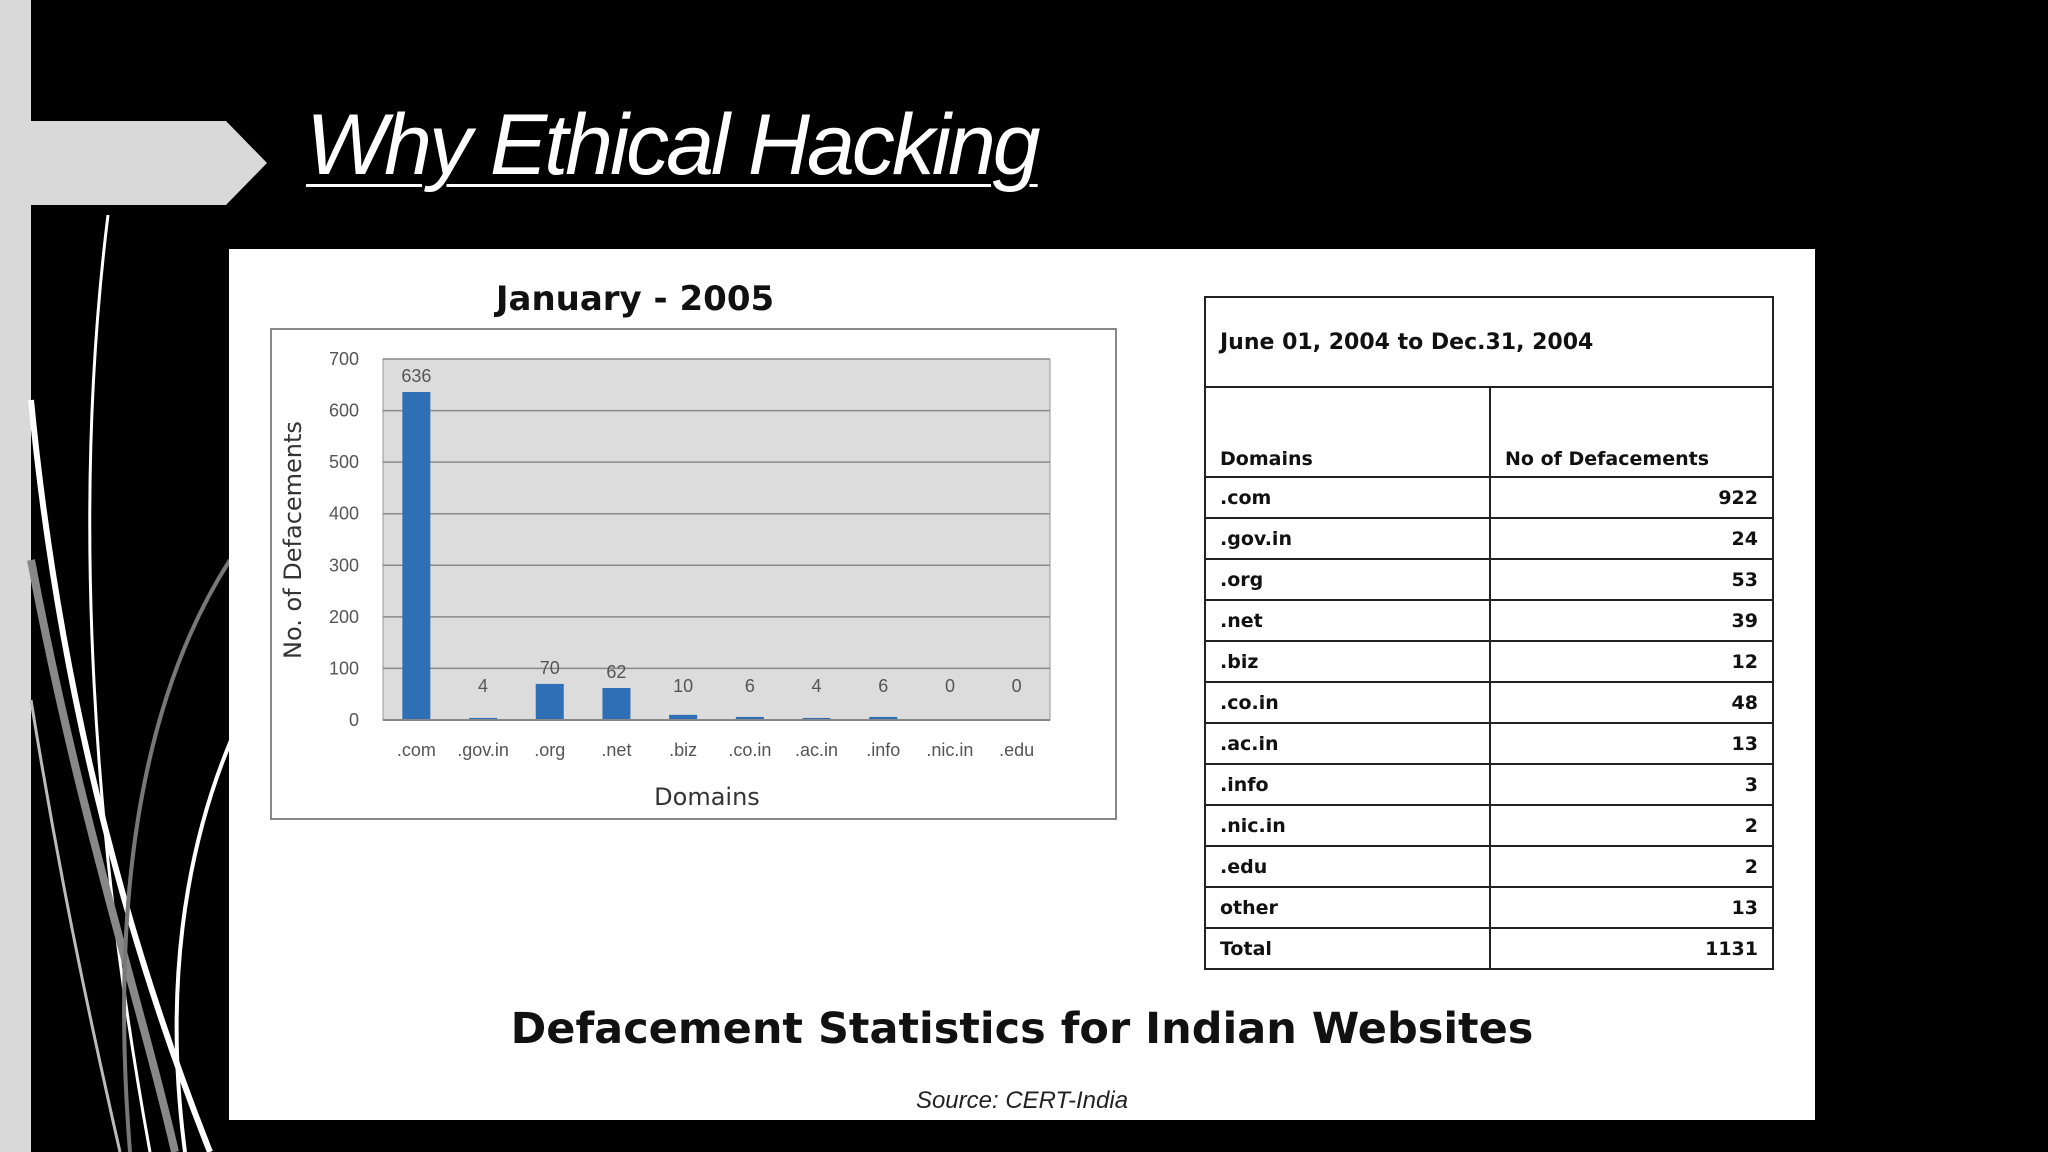 The height and width of the screenshot is (1152, 2048). What do you see at coordinates (1347, 784) in the screenshot?
I see `table-cell-domain: .info` at bounding box center [1347, 784].